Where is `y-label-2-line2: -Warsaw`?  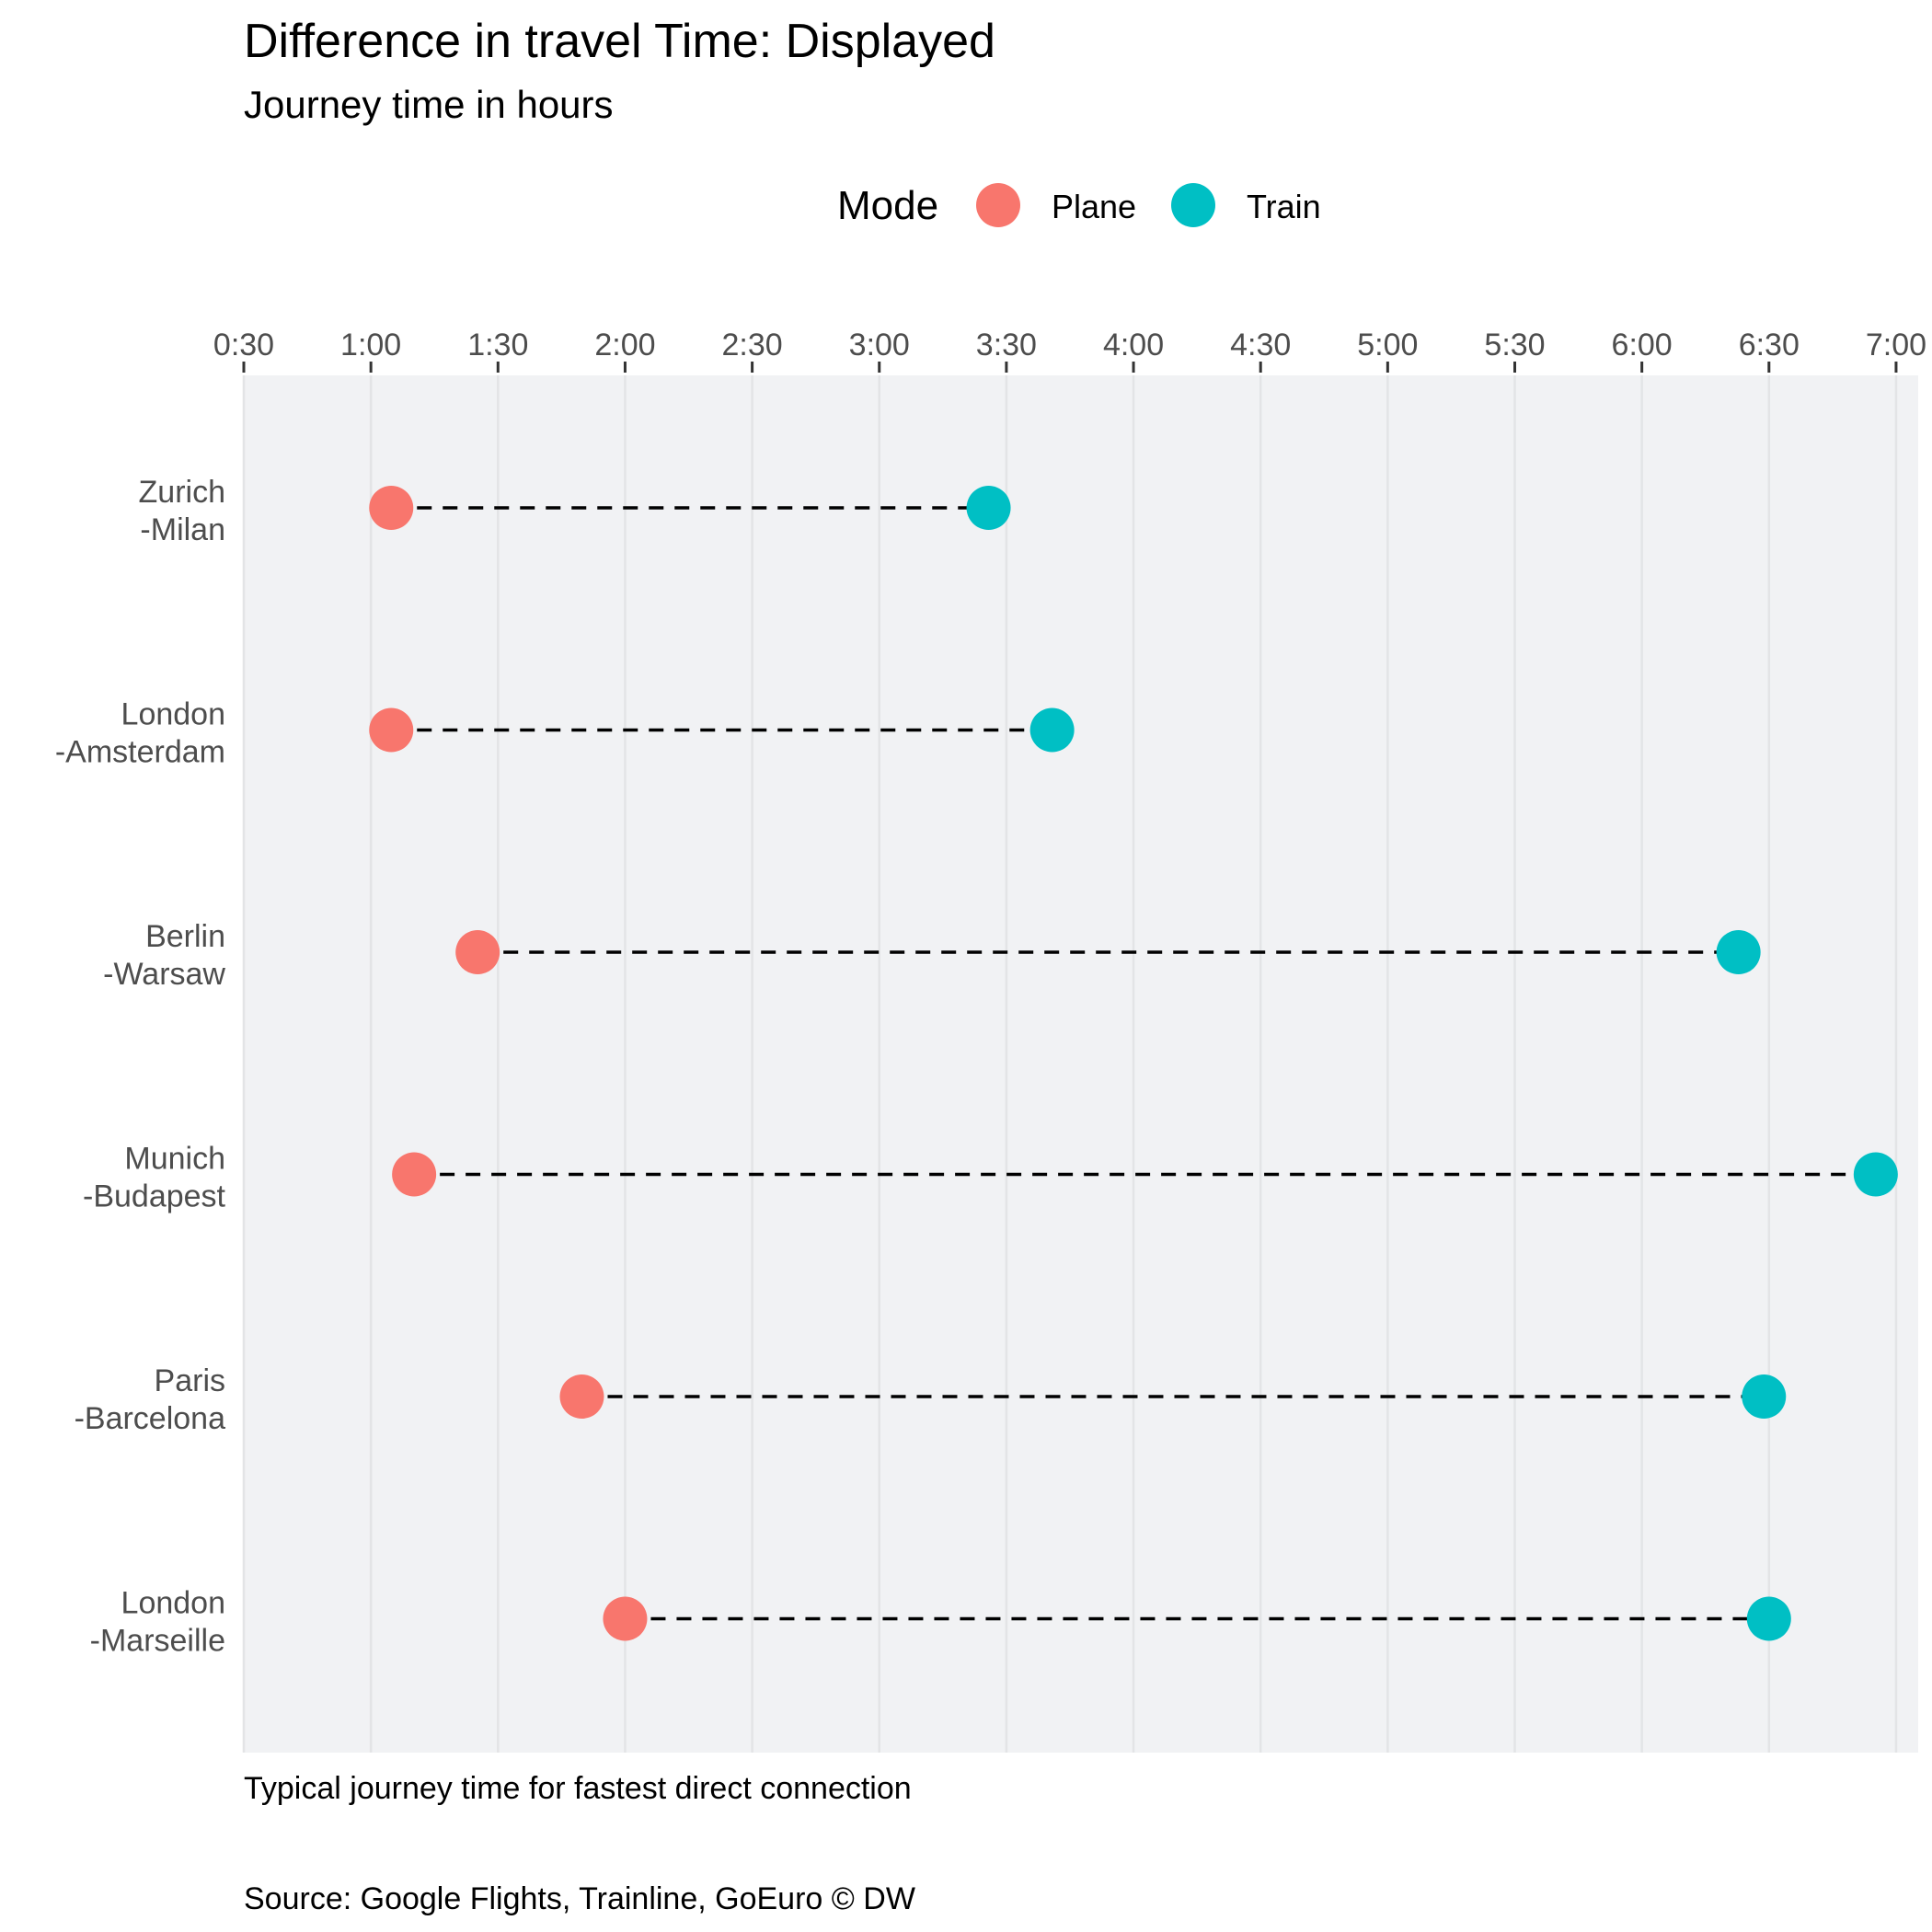
y-label-2-line2: -Warsaw is located at coordinates (164, 974).